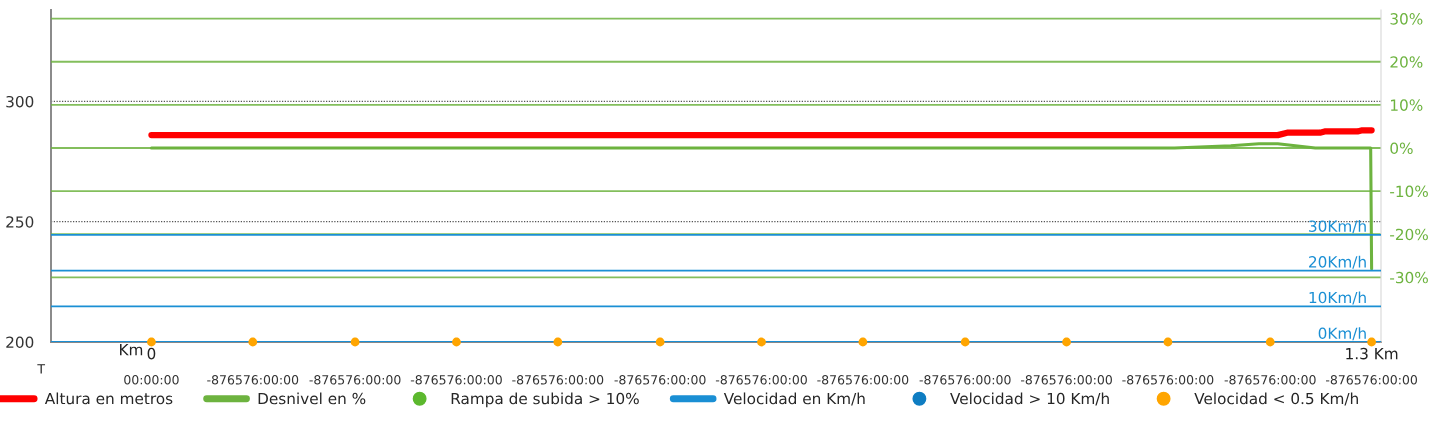 The image size is (1440, 421). What do you see at coordinates (1337, 298) in the screenshot?
I see `y3-tick-label: 10Km/h` at bounding box center [1337, 298].